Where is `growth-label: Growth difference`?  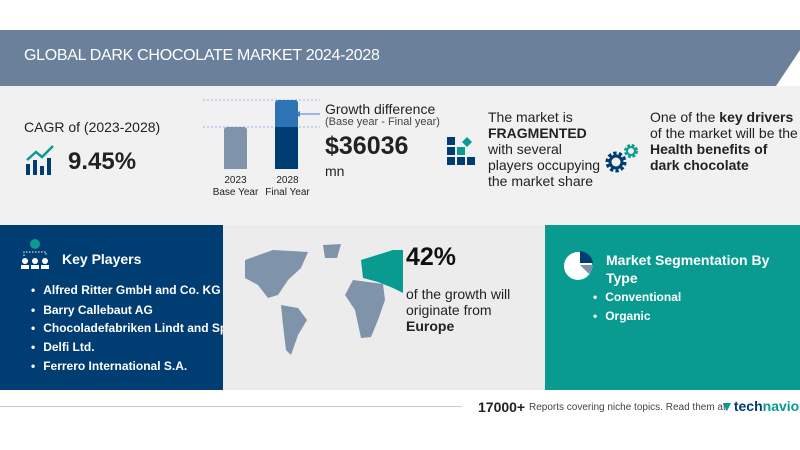 growth-label: Growth difference is located at coordinates (380, 109).